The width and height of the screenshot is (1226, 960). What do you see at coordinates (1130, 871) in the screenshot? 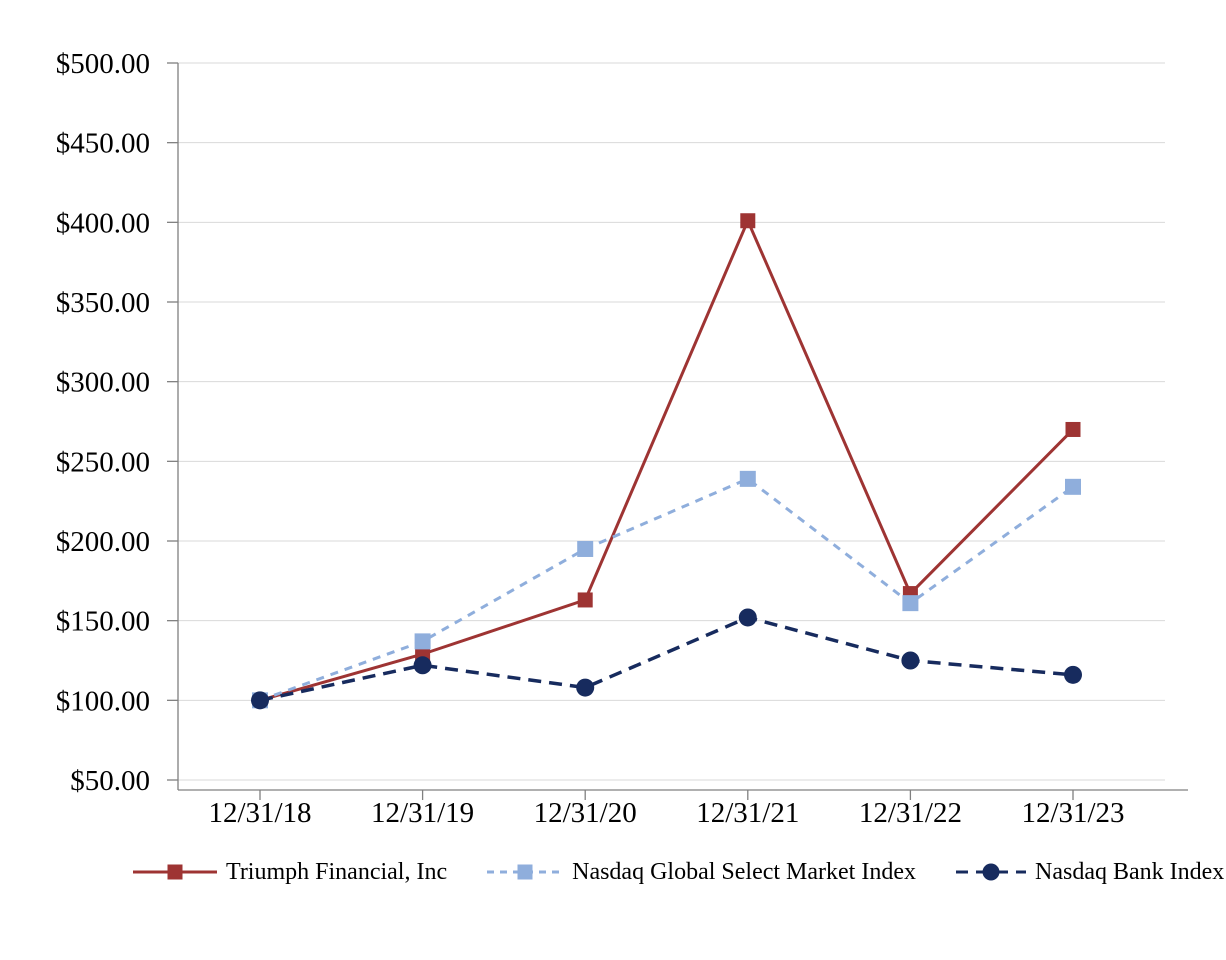
I see `legend-label-nasdaq-bank: Nasdaq Bank Index` at bounding box center [1130, 871].